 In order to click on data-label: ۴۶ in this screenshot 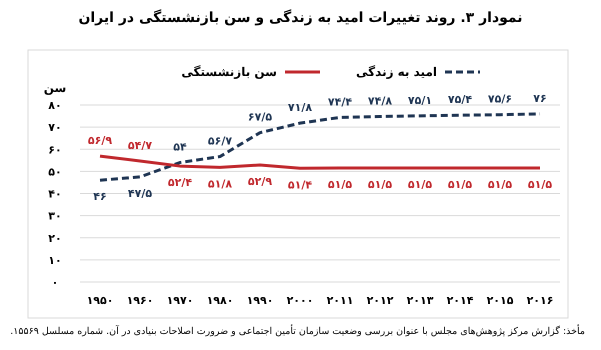, I will do `click(100, 197)`.